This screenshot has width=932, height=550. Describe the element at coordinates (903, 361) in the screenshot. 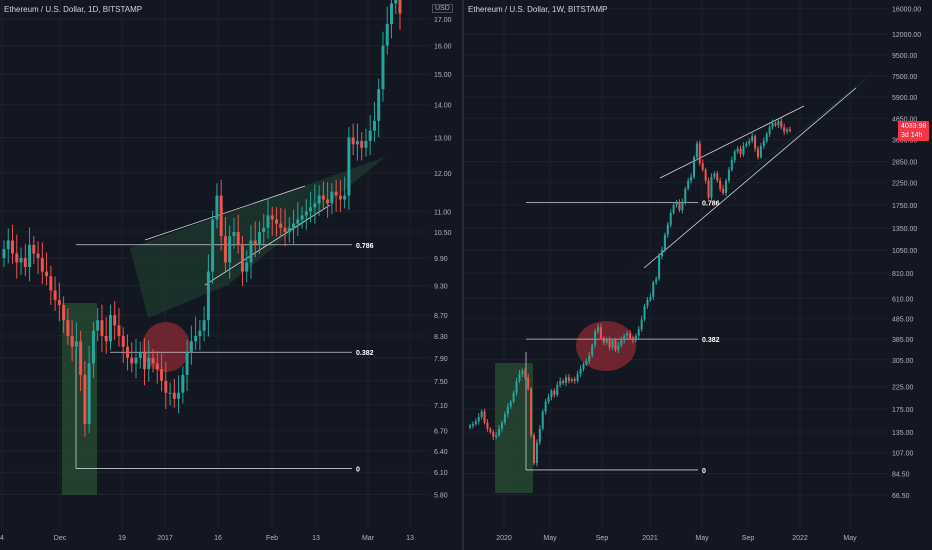

I see `y-tick-label: 305.00` at that location.